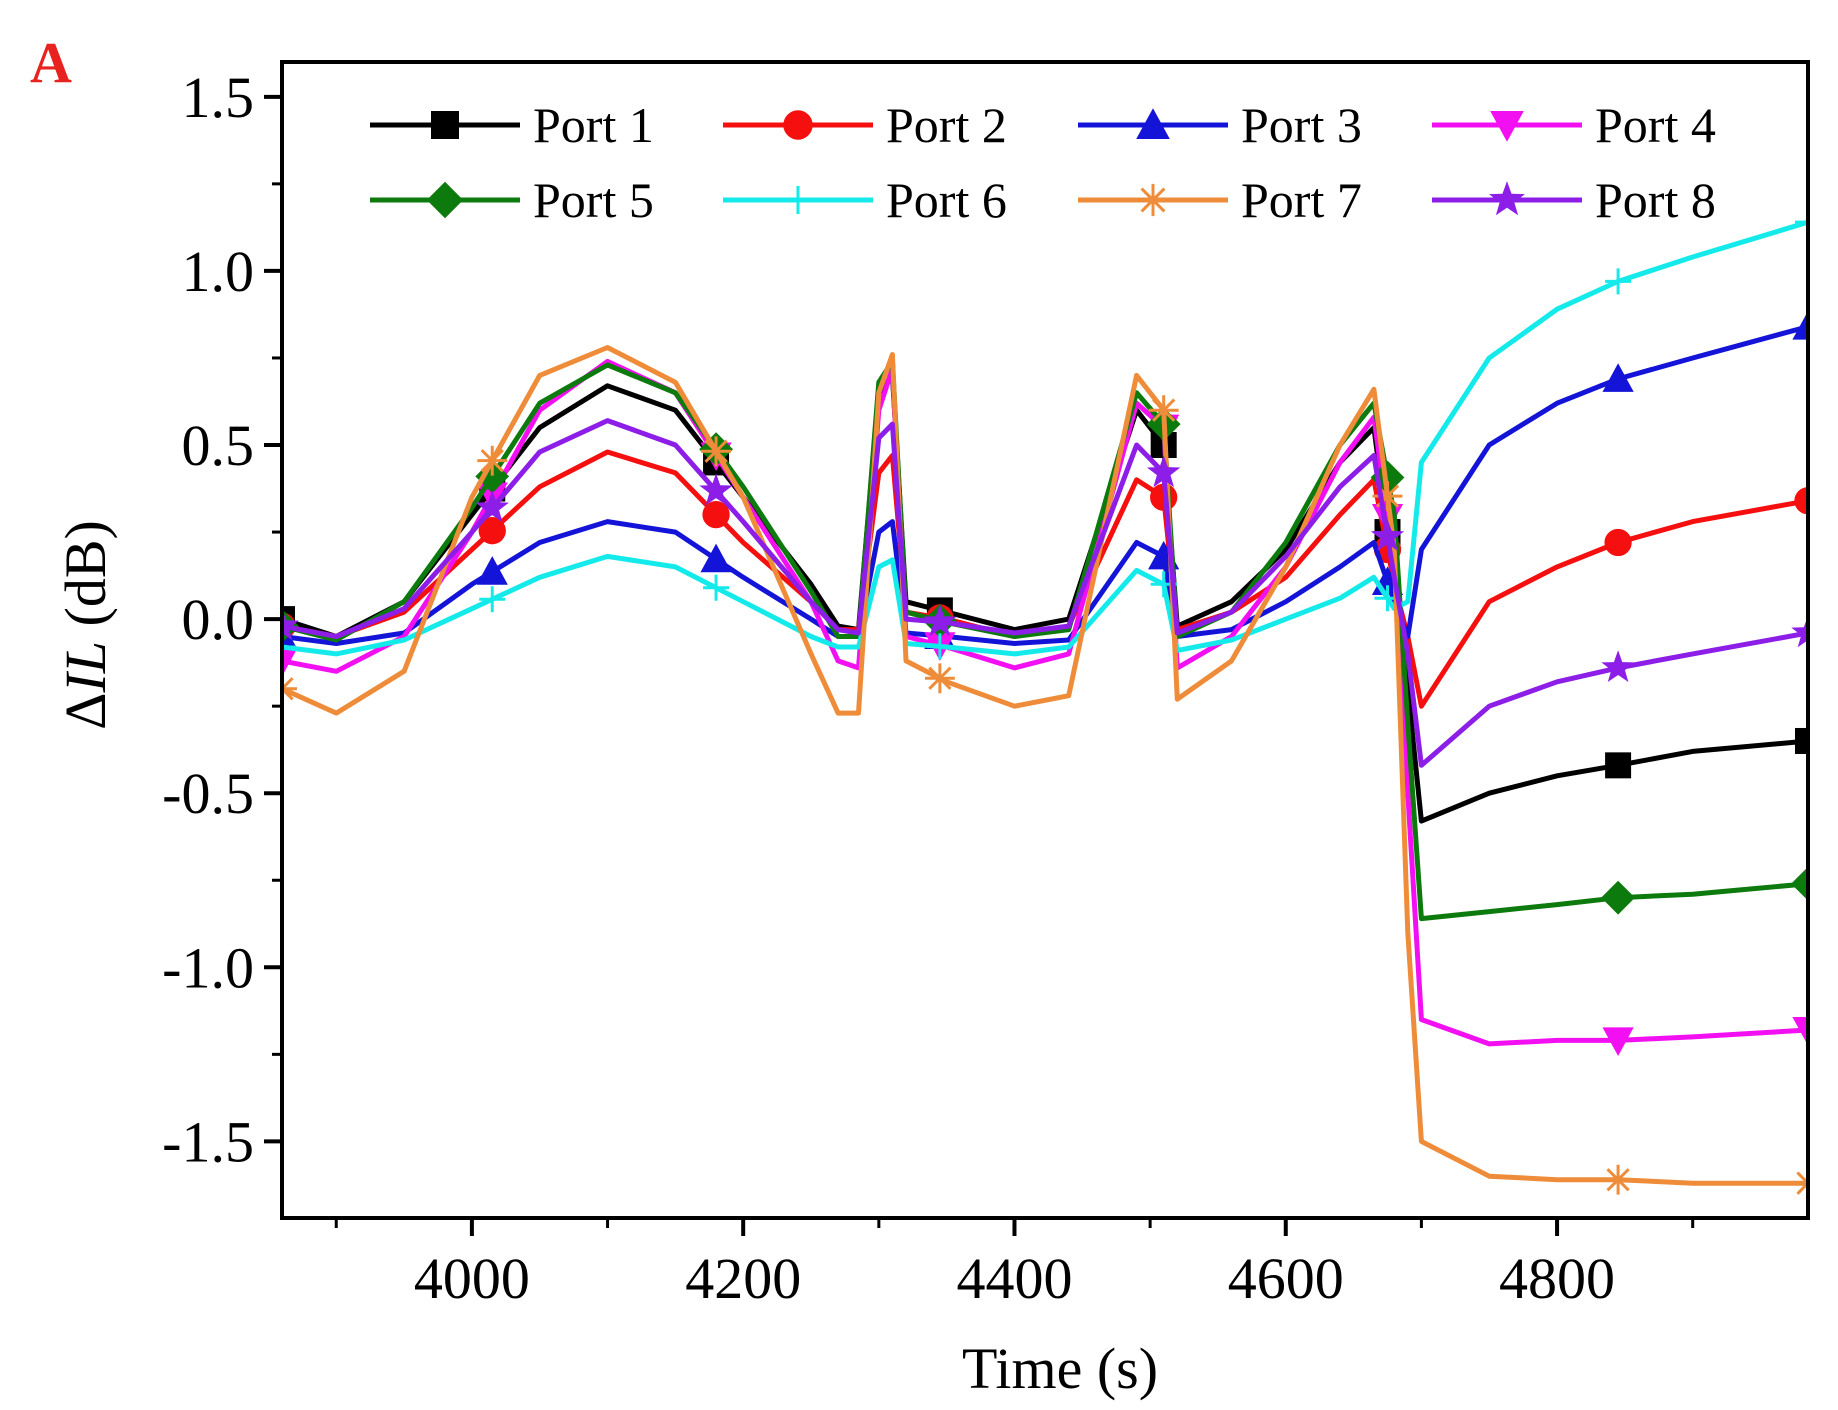  I want to click on legend-label-2: Port 2, so click(946, 125).